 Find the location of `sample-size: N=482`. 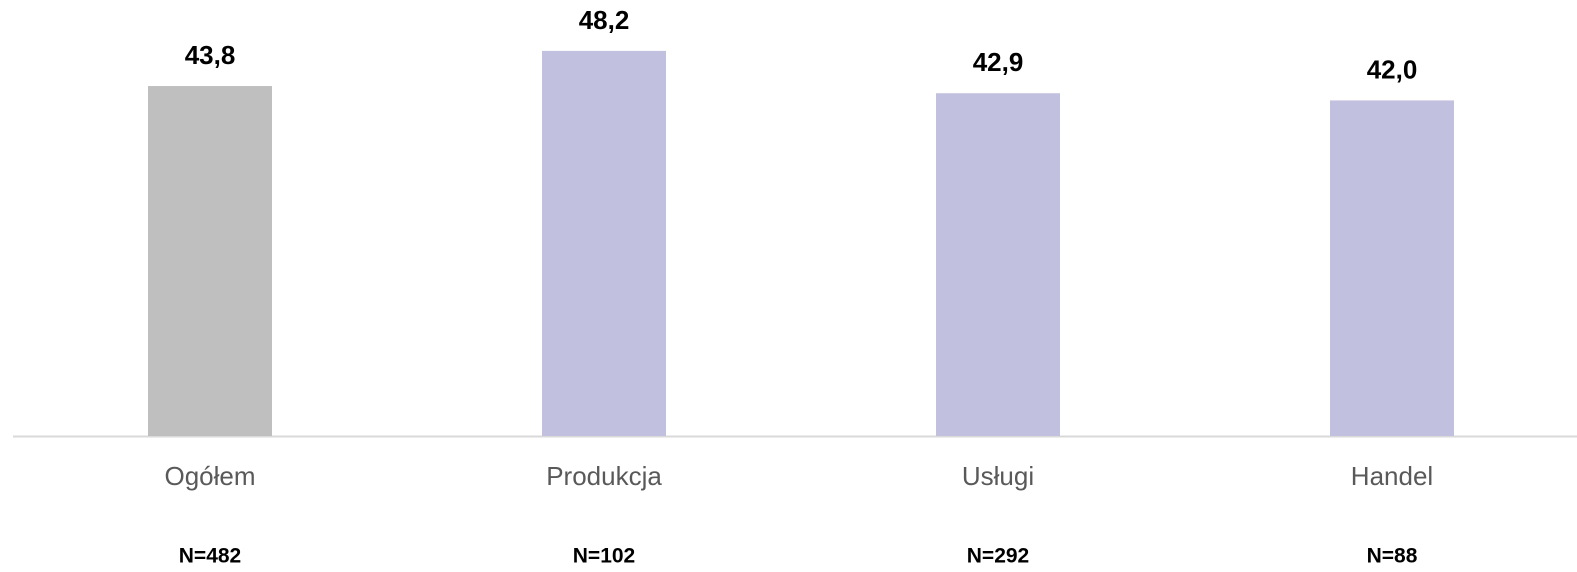

sample-size: N=482 is located at coordinates (210, 556).